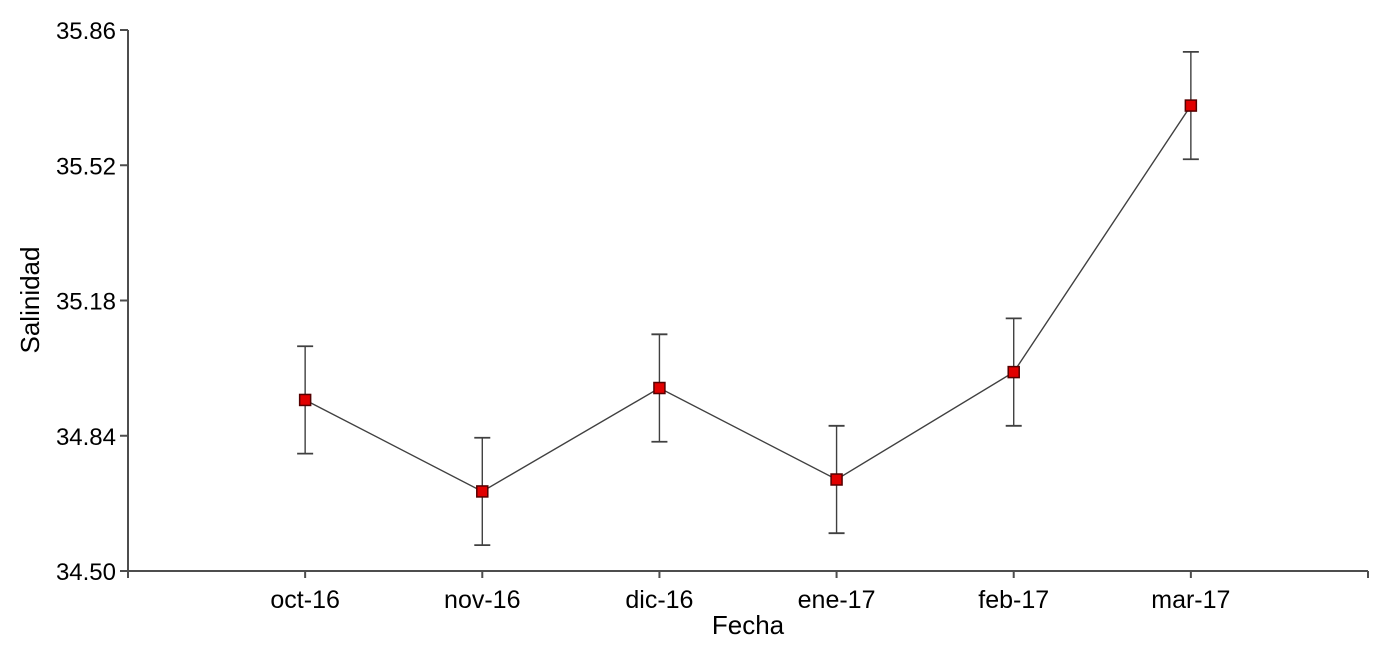 Image resolution: width=1377 pixels, height=655 pixels. What do you see at coordinates (837, 600) in the screenshot?
I see `x-tick-label: ene-17` at bounding box center [837, 600].